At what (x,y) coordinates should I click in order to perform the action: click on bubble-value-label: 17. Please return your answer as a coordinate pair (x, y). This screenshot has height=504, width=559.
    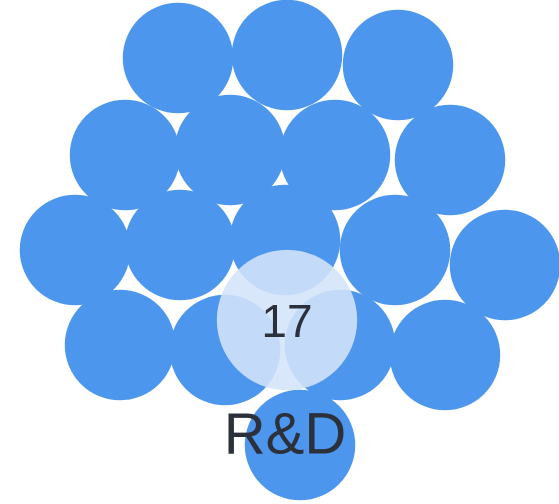
    Looking at the image, I should click on (286, 321).